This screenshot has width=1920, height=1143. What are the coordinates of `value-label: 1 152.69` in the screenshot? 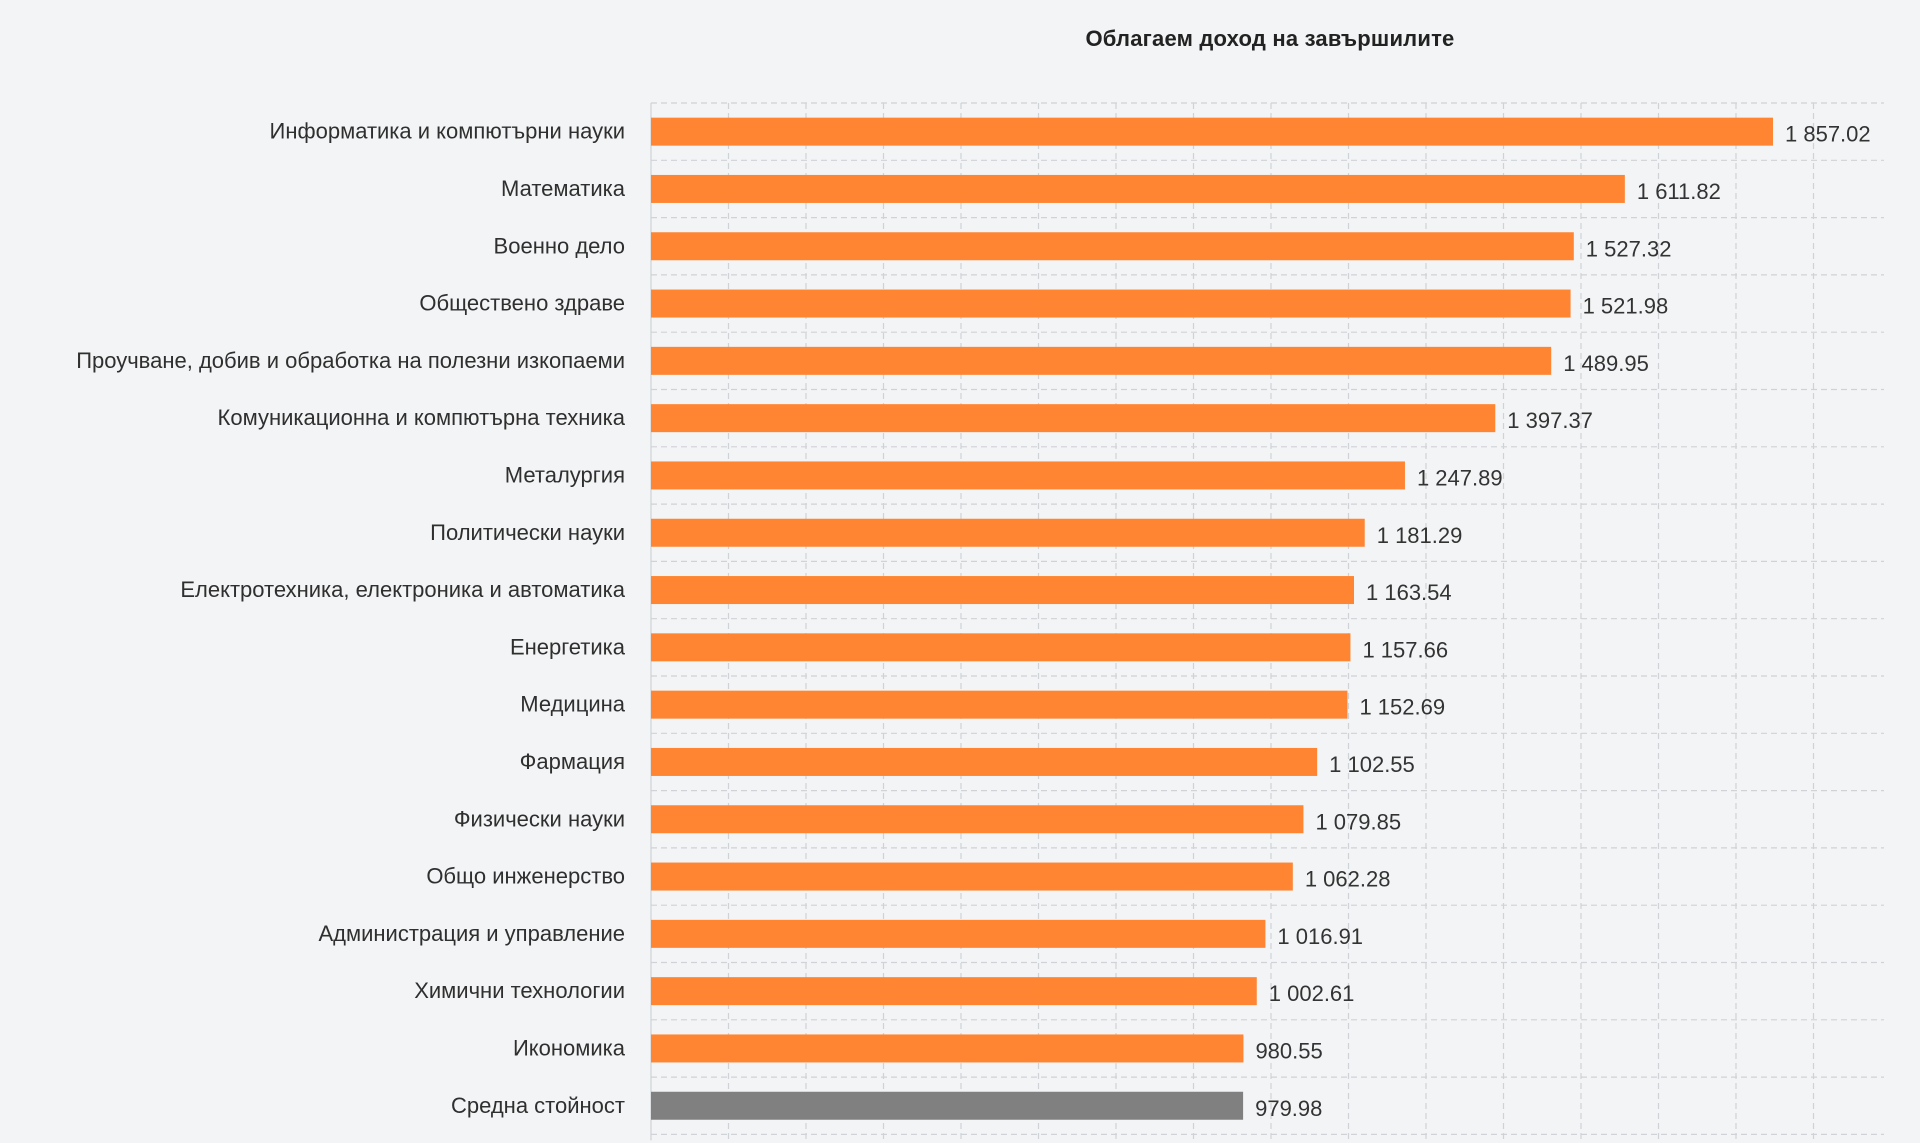 It's located at (1402, 707).